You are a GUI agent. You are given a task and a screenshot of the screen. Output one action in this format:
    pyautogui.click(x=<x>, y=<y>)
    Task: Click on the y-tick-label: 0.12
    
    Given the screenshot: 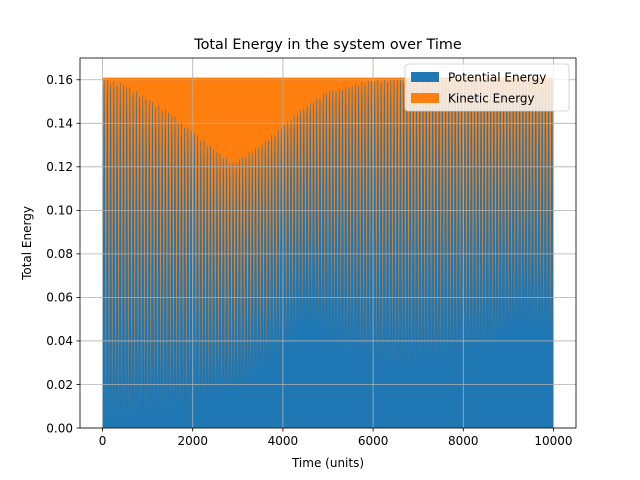 What is the action you would take?
    pyautogui.click(x=59, y=167)
    